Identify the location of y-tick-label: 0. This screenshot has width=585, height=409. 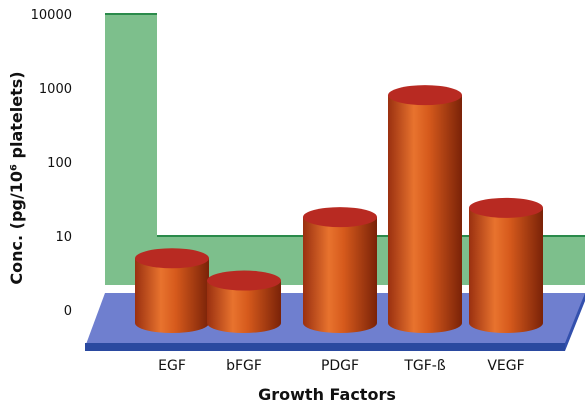
(68, 311).